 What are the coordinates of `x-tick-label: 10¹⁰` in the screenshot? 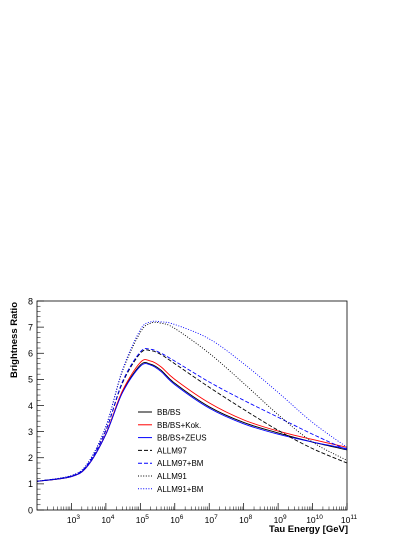 It's located at (314, 519).